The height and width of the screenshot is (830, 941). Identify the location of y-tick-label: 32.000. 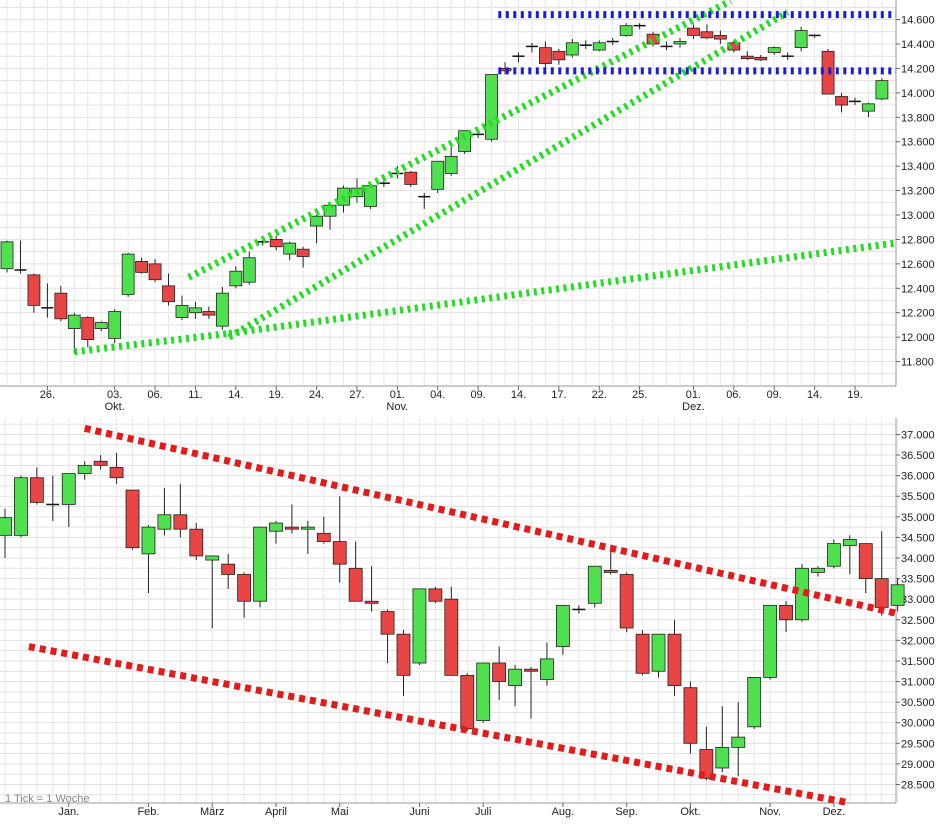
(918, 641).